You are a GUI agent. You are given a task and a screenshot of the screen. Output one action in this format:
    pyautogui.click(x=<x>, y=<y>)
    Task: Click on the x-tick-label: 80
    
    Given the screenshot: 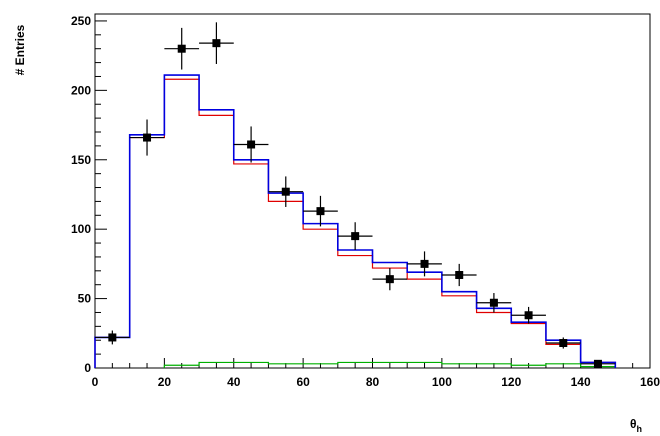 What is the action you would take?
    pyautogui.click(x=373, y=382)
    